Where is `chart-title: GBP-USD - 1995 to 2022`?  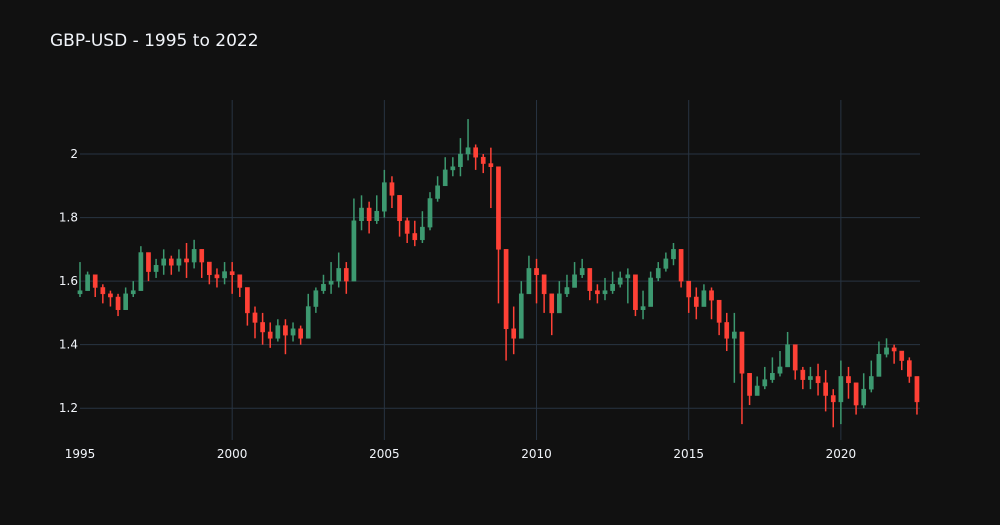 chart-title: GBP-USD - 1995 to 2022 is located at coordinates (154, 41).